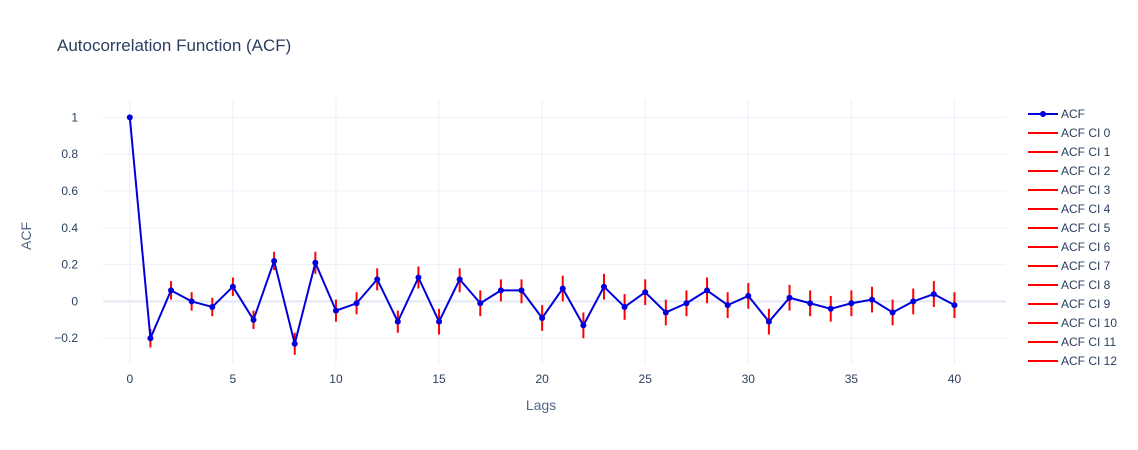 Image resolution: width=1138 pixels, height=450 pixels. I want to click on x-tick-label: 25, so click(646, 379).